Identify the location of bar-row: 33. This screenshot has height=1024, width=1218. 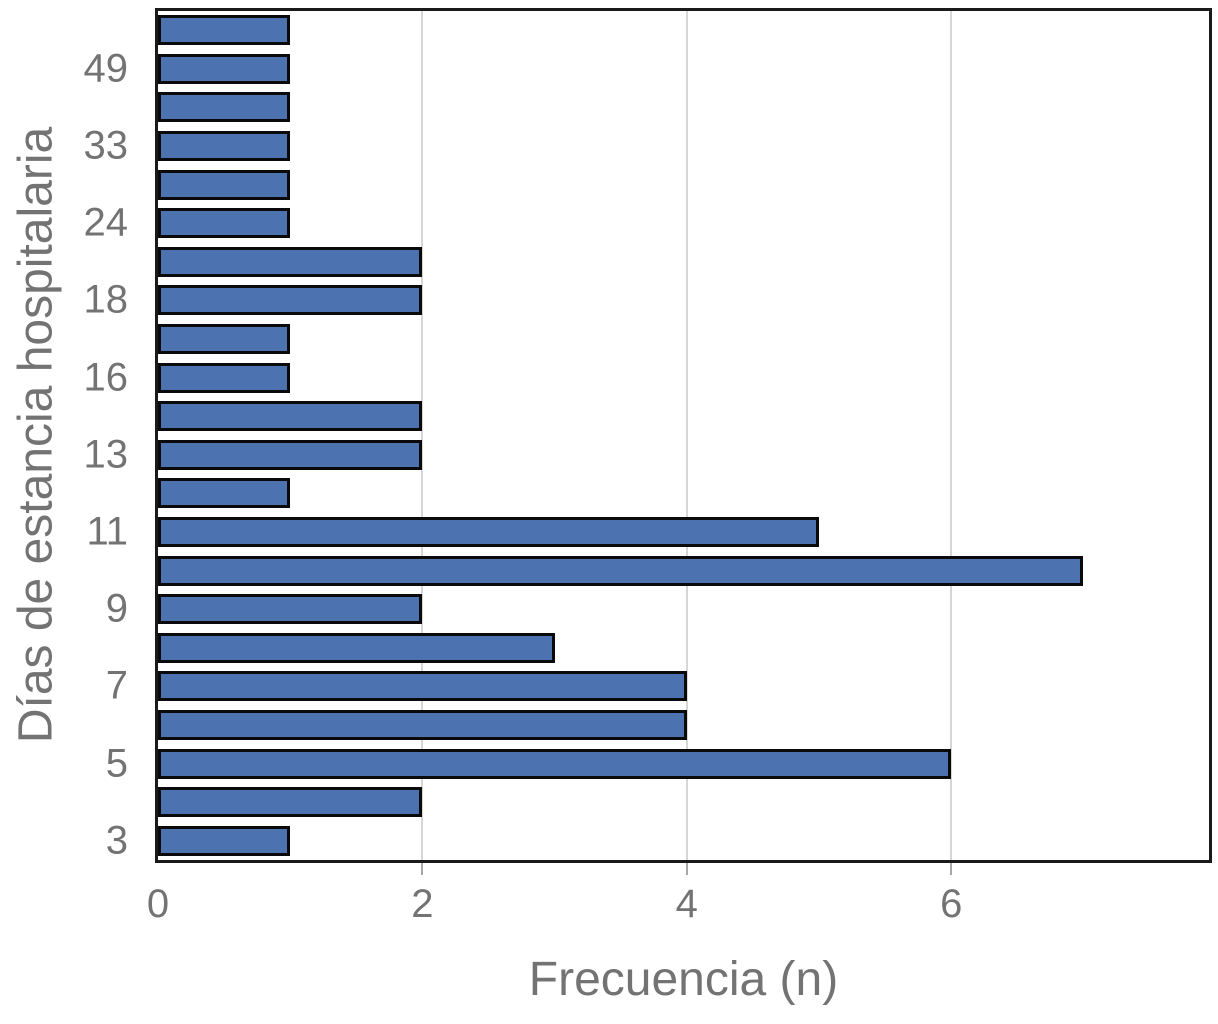
(646, 146).